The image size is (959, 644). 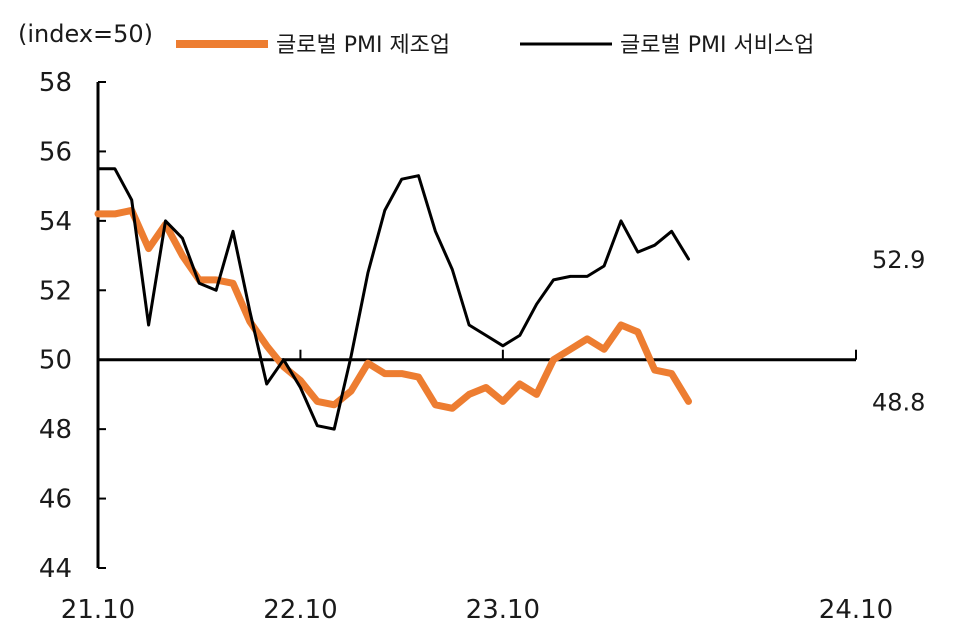 What do you see at coordinates (85, 34) in the screenshot?
I see `unit-label: (index=50)` at bounding box center [85, 34].